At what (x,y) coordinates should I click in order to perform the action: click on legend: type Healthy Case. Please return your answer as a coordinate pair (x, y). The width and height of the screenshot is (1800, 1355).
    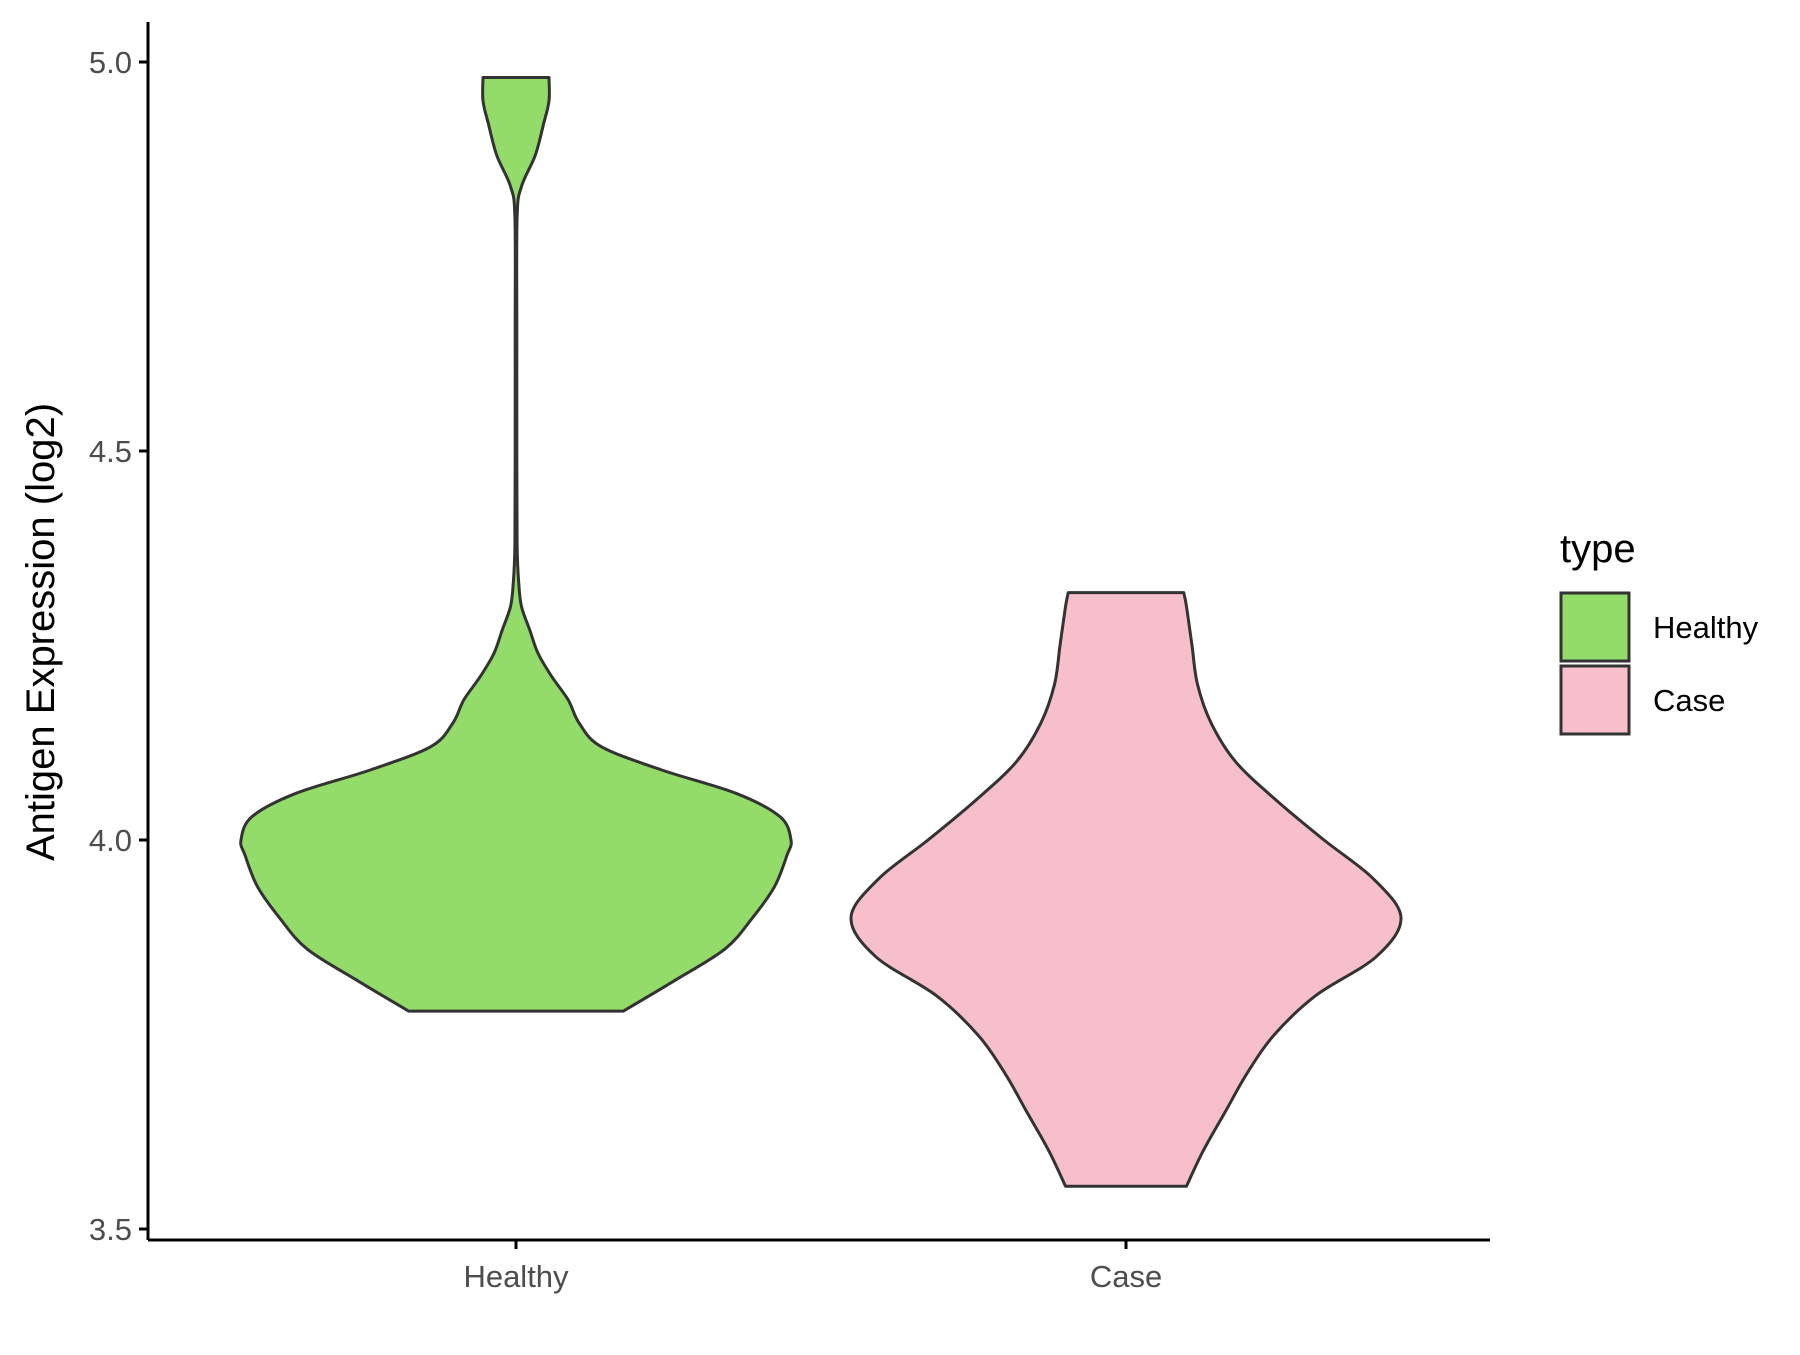
    Looking at the image, I should click on (1659, 631).